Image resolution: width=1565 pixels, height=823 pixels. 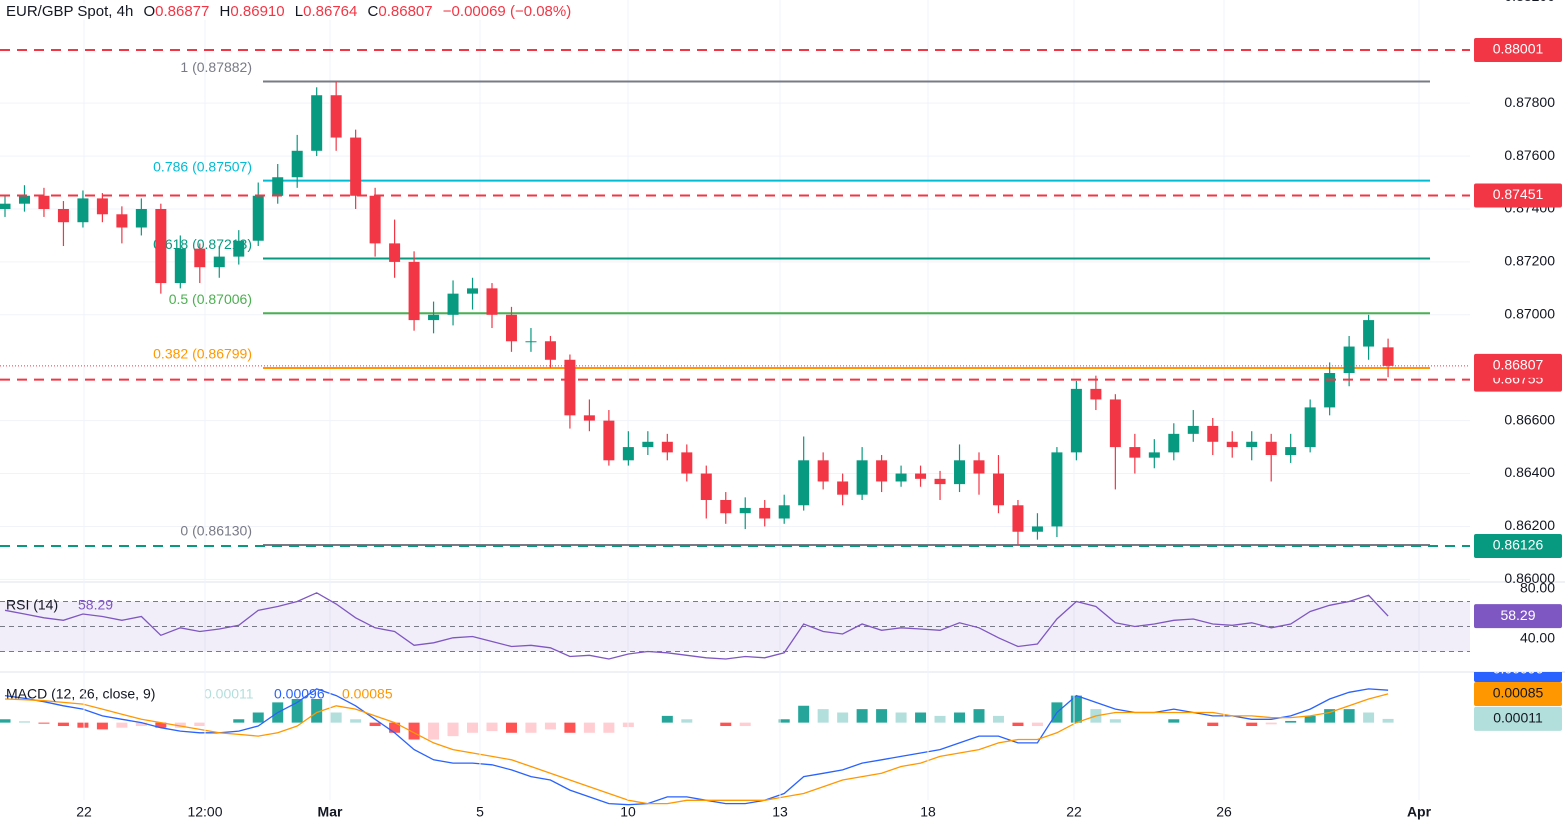 What do you see at coordinates (216, 67) in the screenshot?
I see `fib-label: 1 (0.87882)` at bounding box center [216, 67].